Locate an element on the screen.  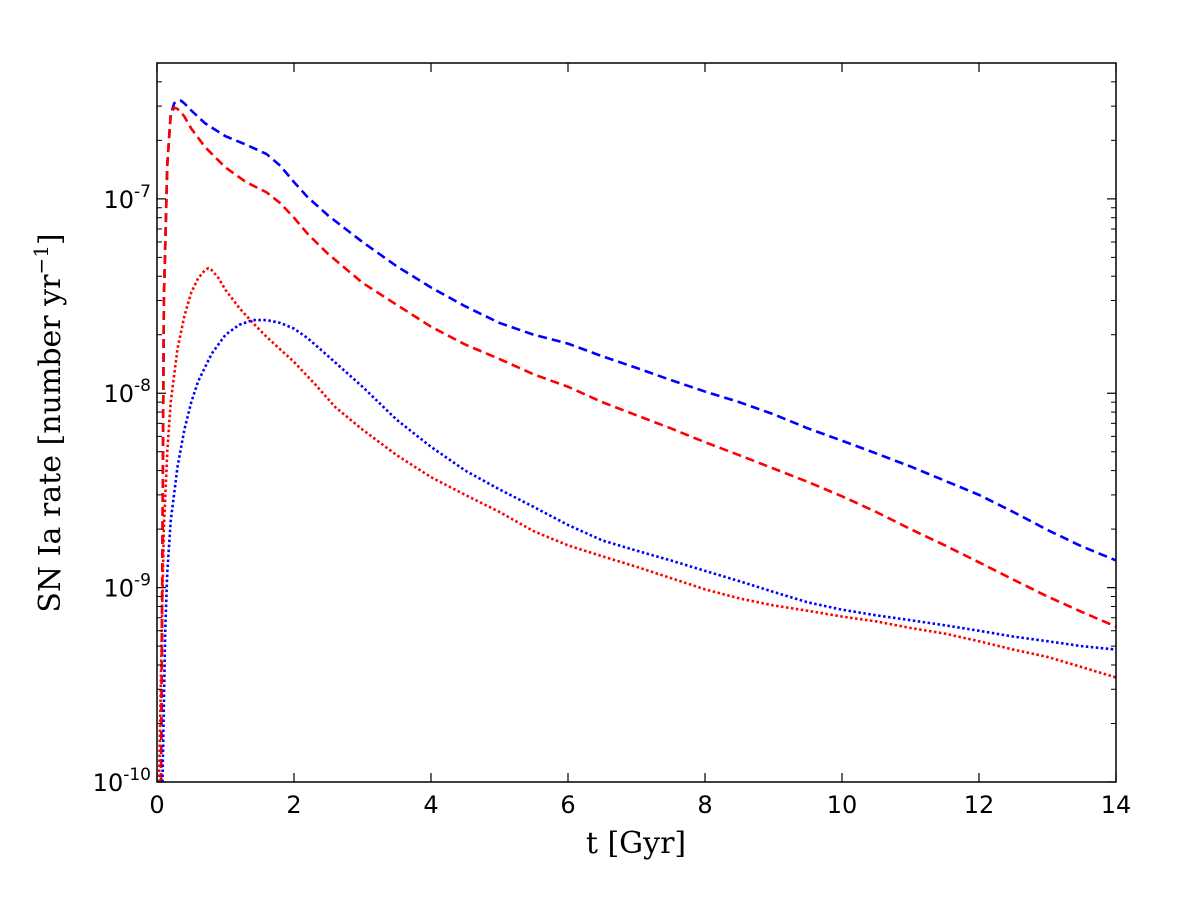
x-tick-label: 2 is located at coordinates (293, 805).